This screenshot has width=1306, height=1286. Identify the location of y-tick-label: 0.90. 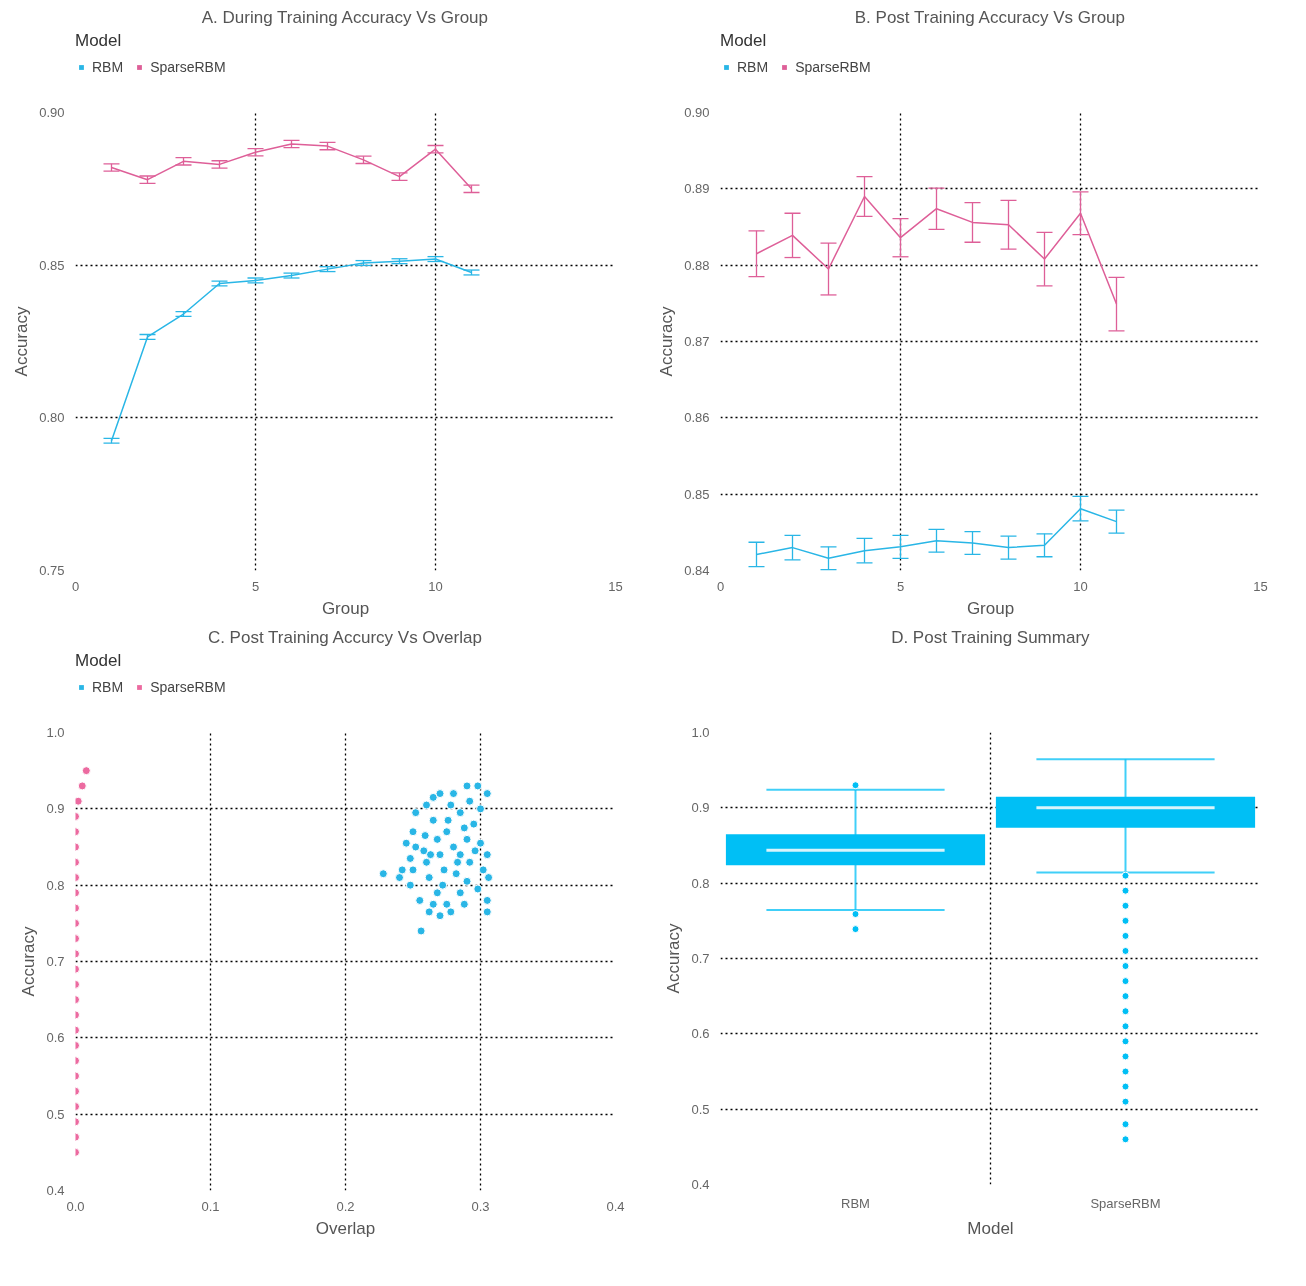
(697, 112).